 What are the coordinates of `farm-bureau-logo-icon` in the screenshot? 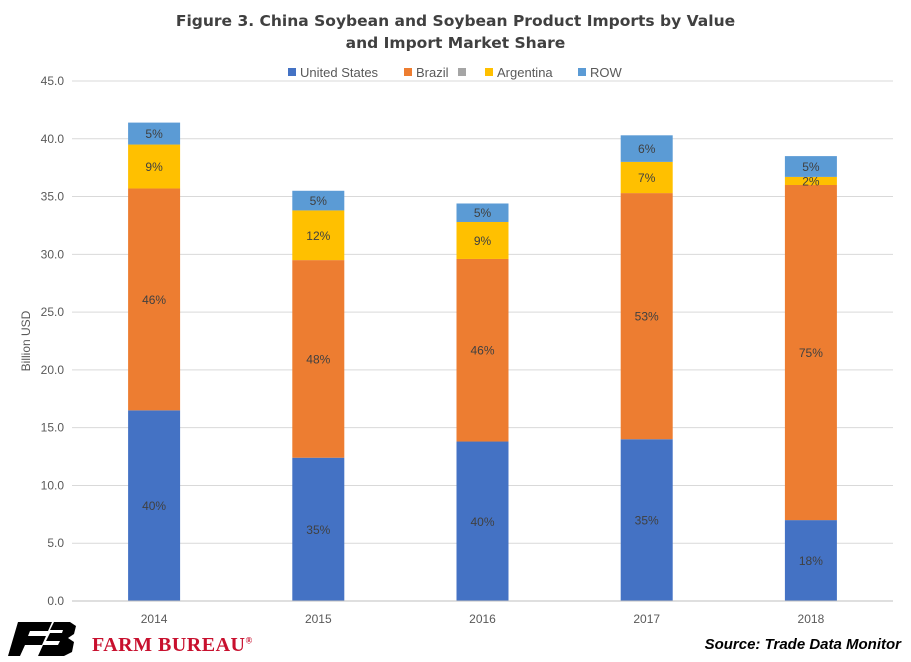 It's located at (42, 639).